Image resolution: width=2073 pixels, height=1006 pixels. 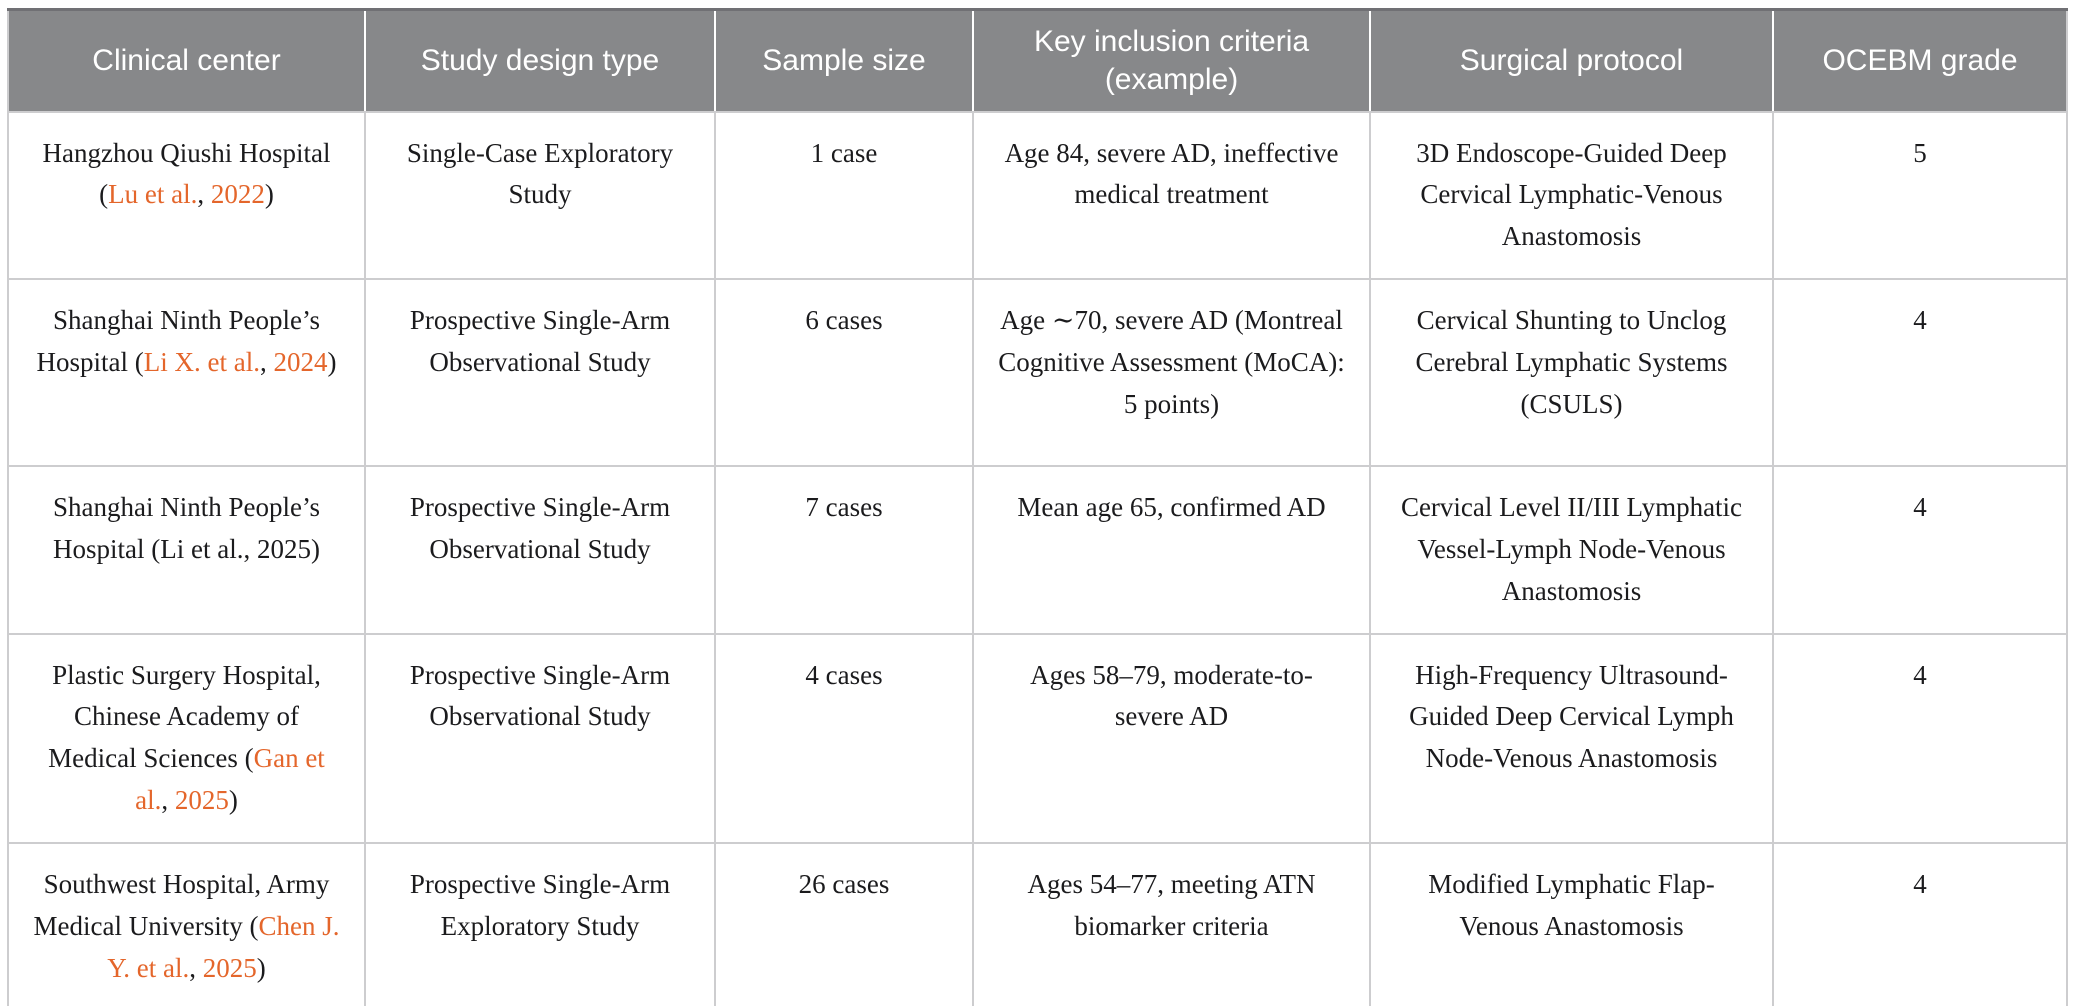 I want to click on sample-size-cell: 26 cases, so click(x=844, y=923).